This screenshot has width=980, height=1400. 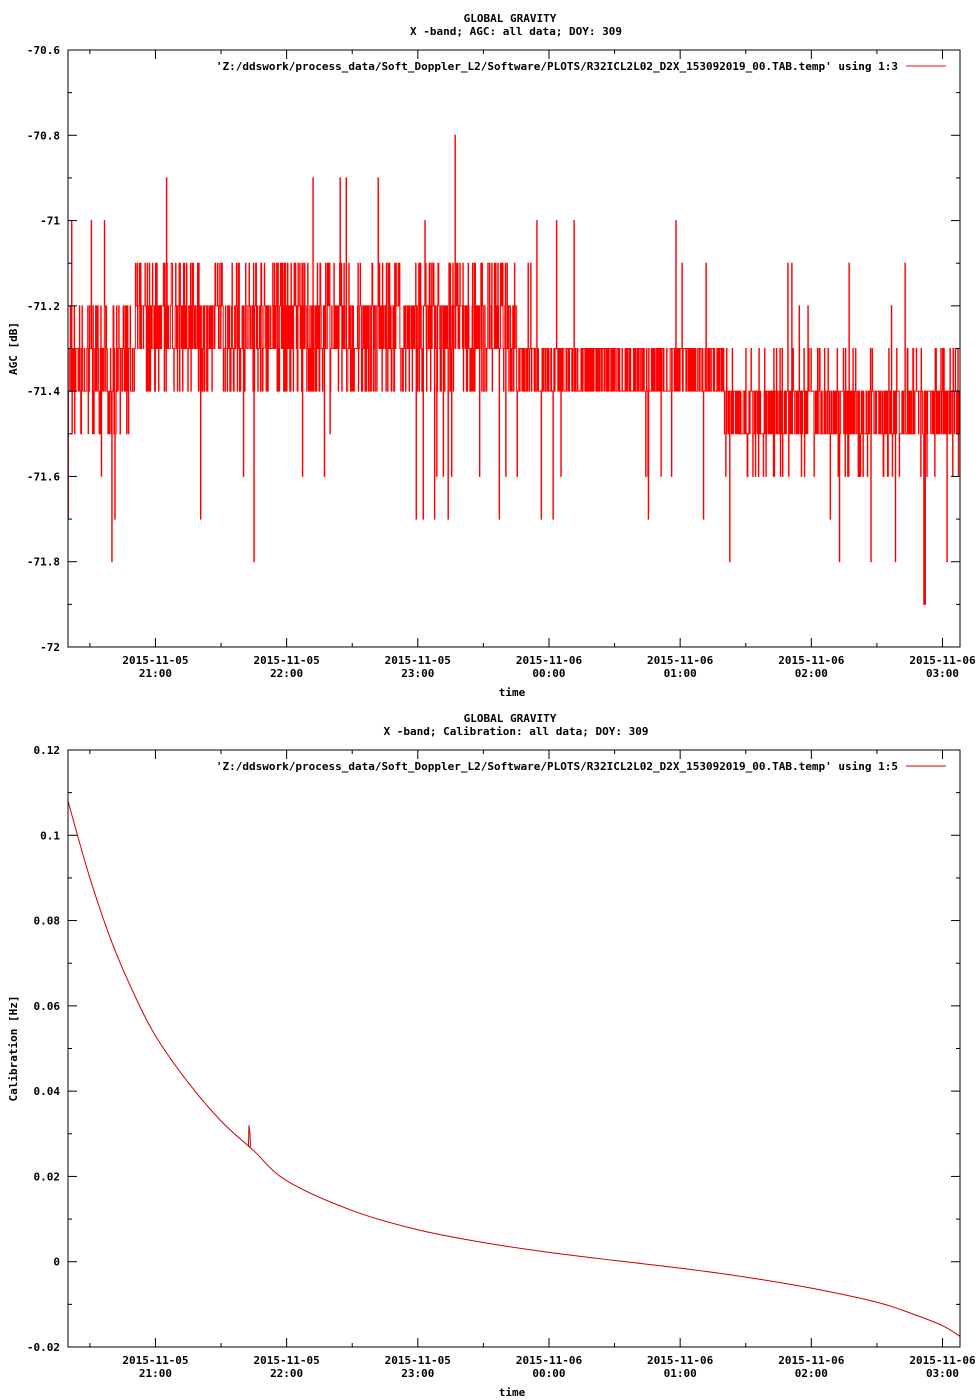 I want to click on y-tick-label: -71.6, so click(x=43, y=476).